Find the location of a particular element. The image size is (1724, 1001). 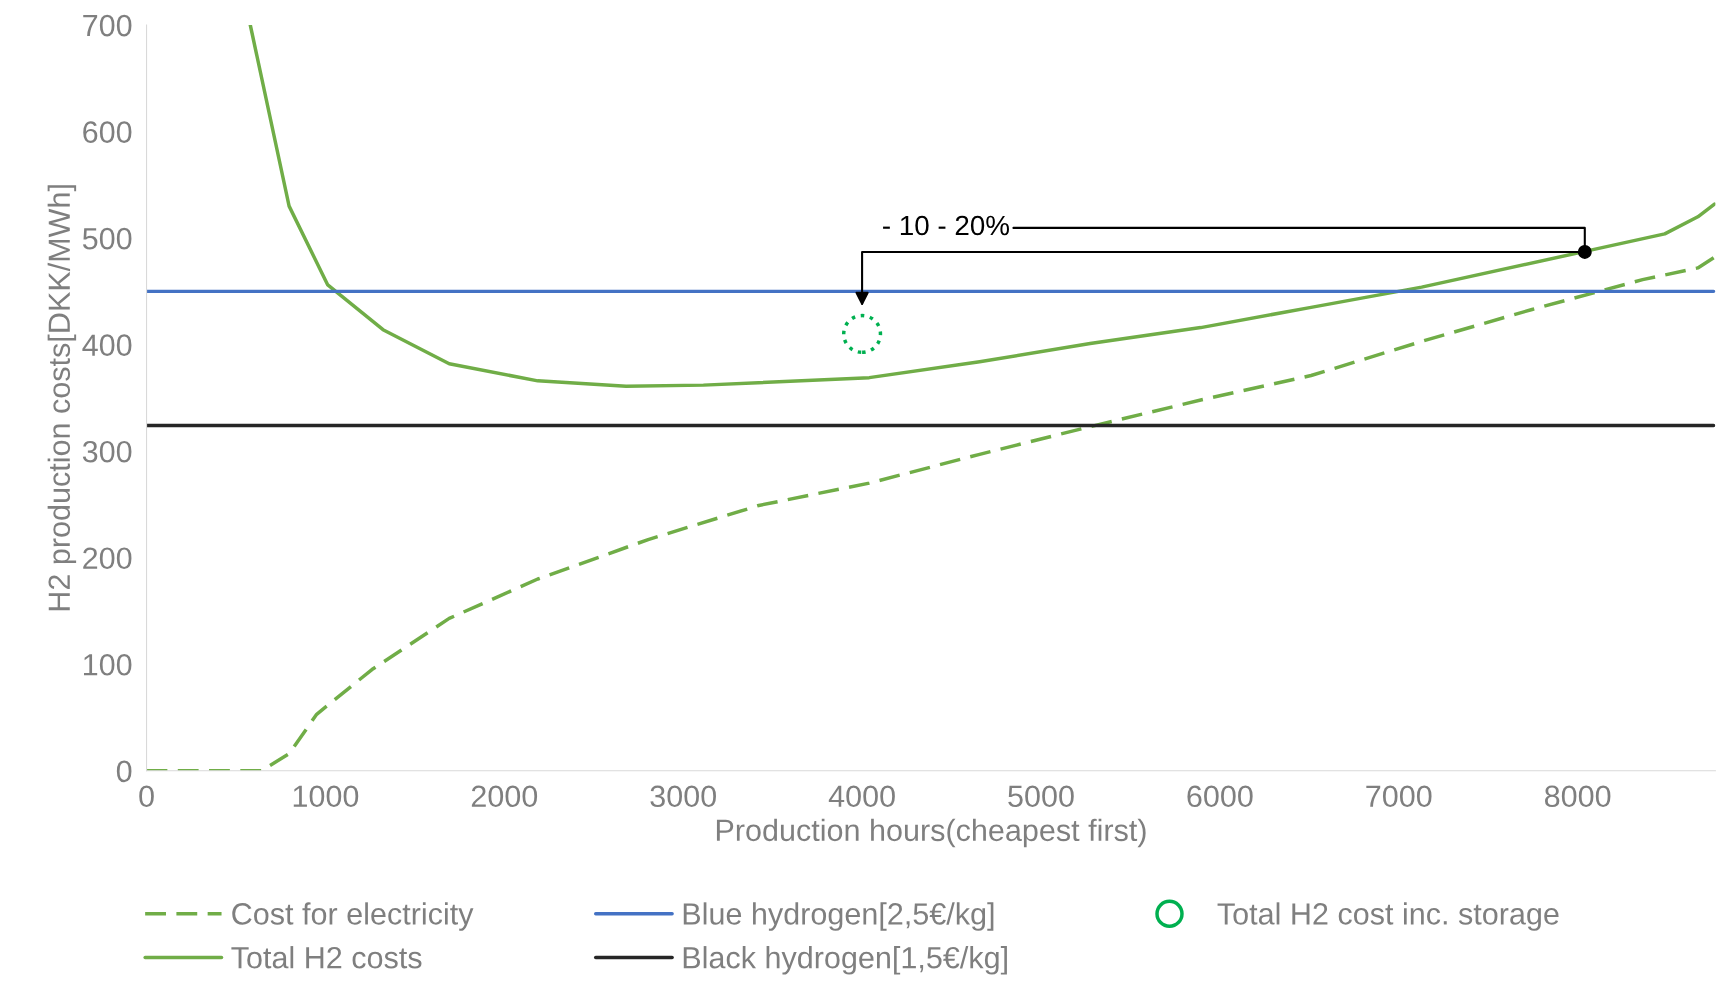

legend-label: Black hydrogen[1,5€/kg] is located at coordinates (845, 960).